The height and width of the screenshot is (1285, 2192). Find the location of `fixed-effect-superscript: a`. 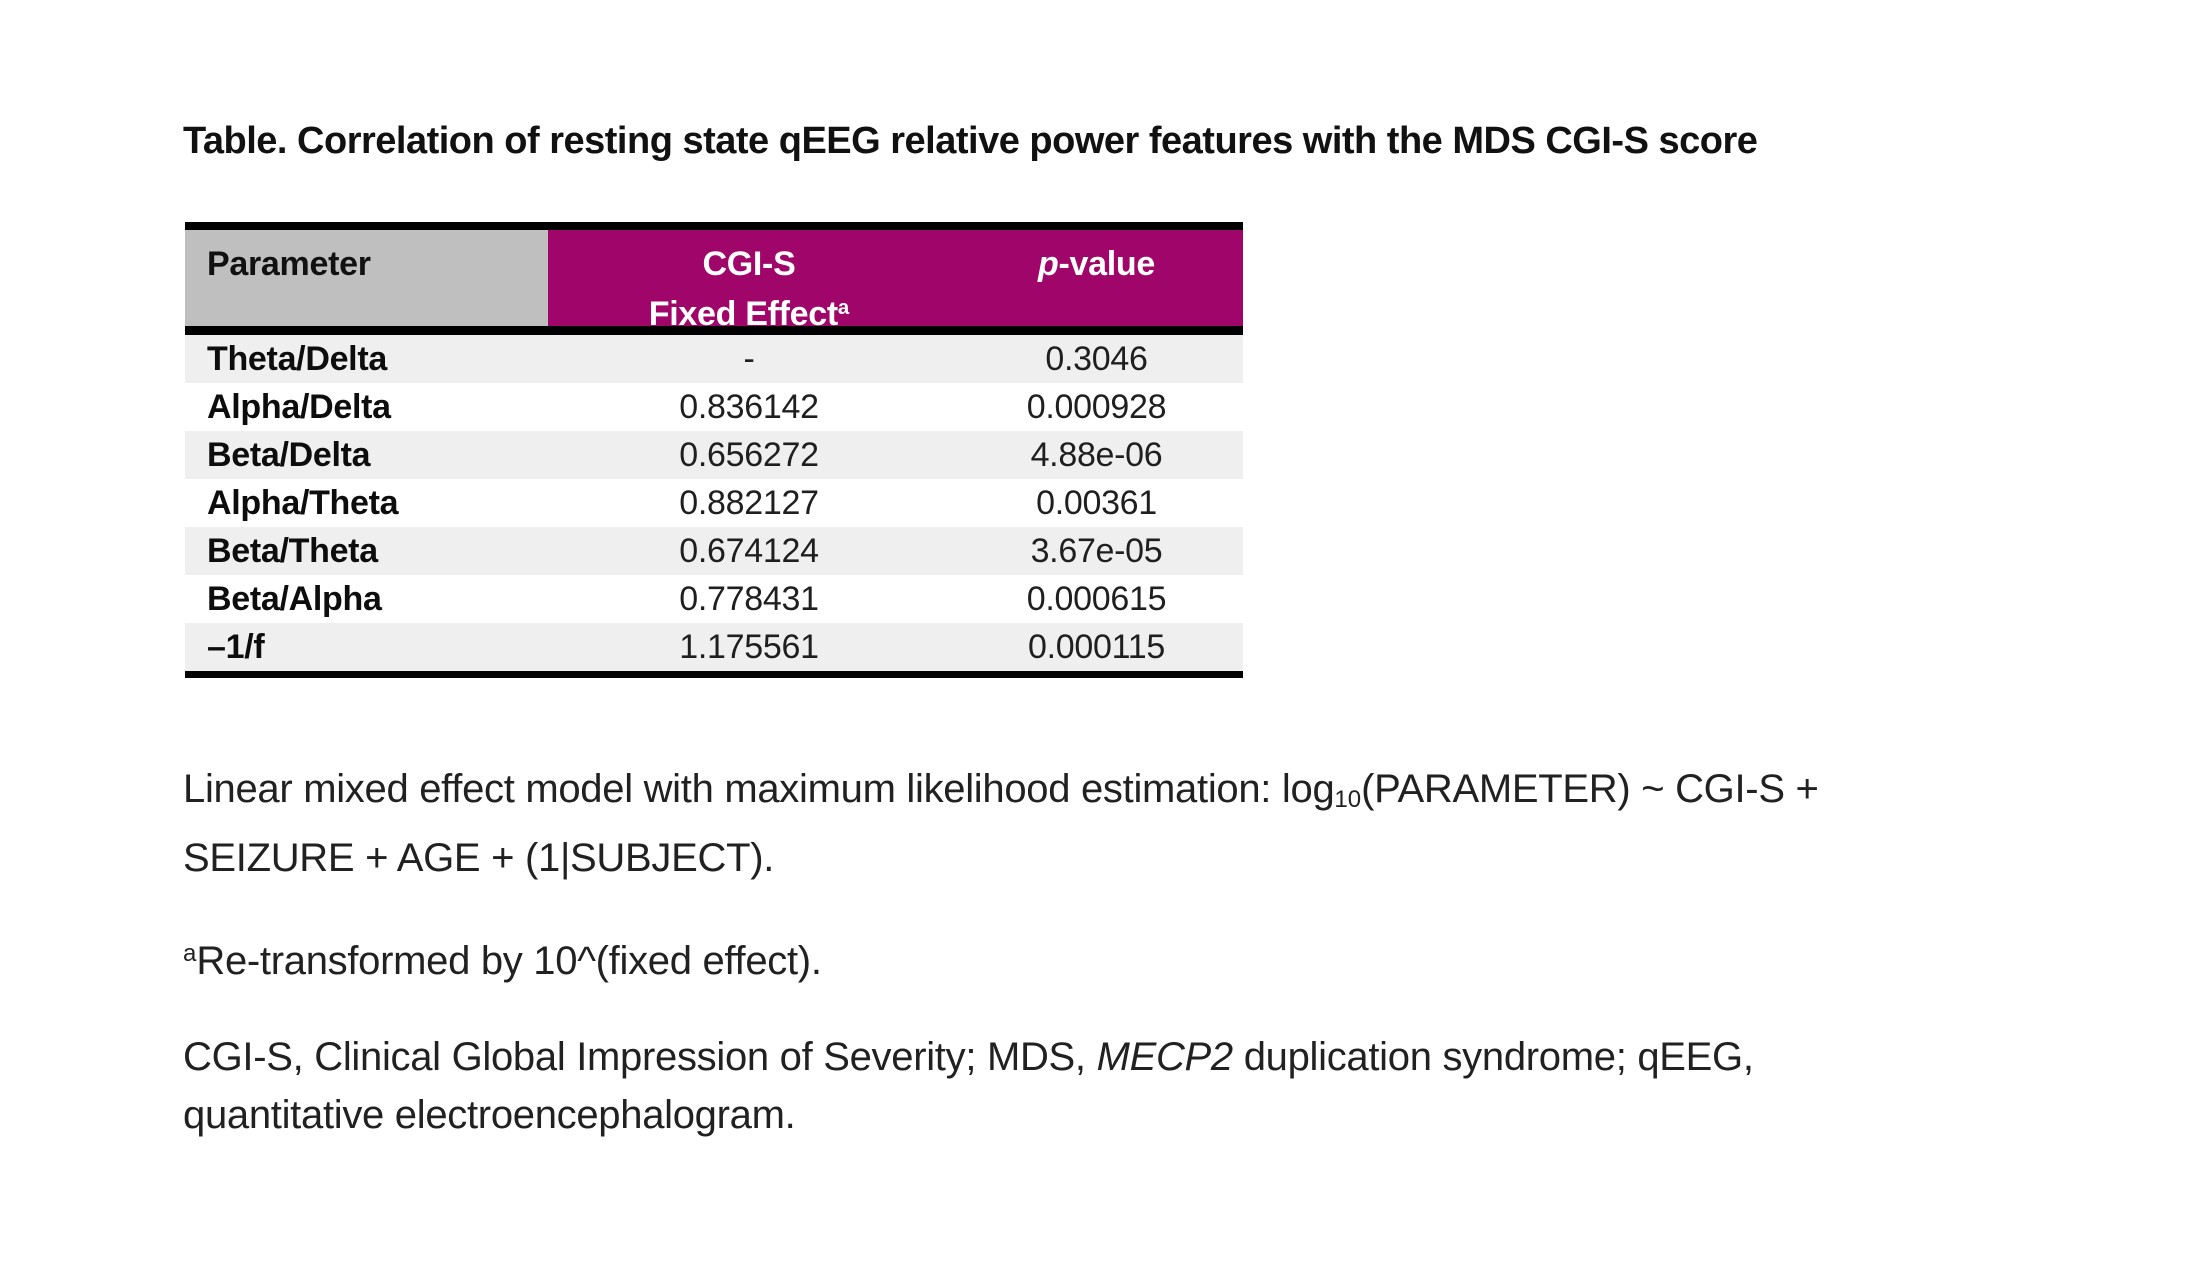

fixed-effect-superscript: a is located at coordinates (843, 308).